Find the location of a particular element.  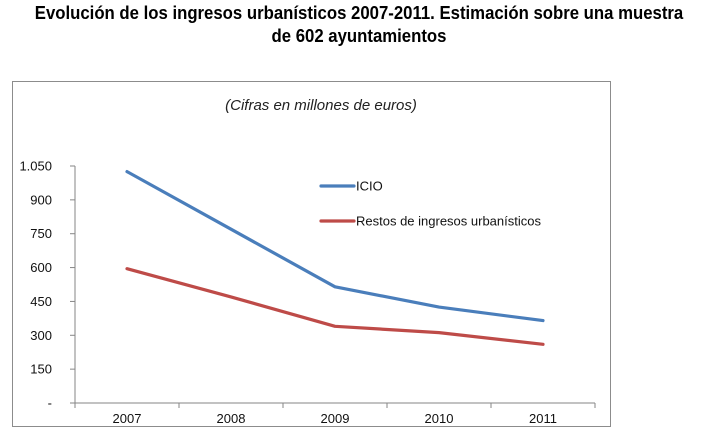

y-tick-label: 300 is located at coordinates (41, 335).